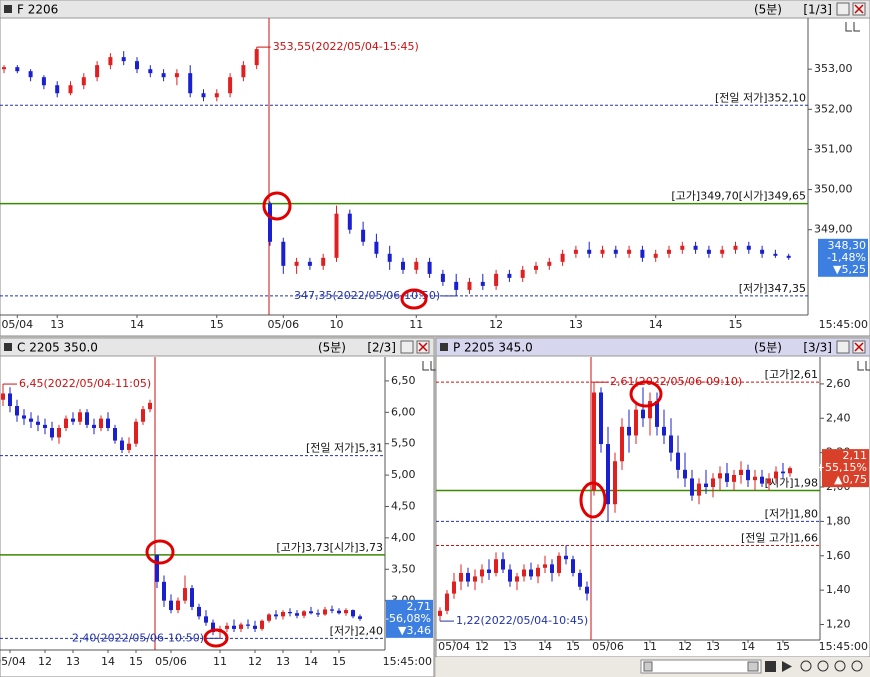 The width and height of the screenshot is (870, 677). I want to click on scroll-right, so click(753, 666).